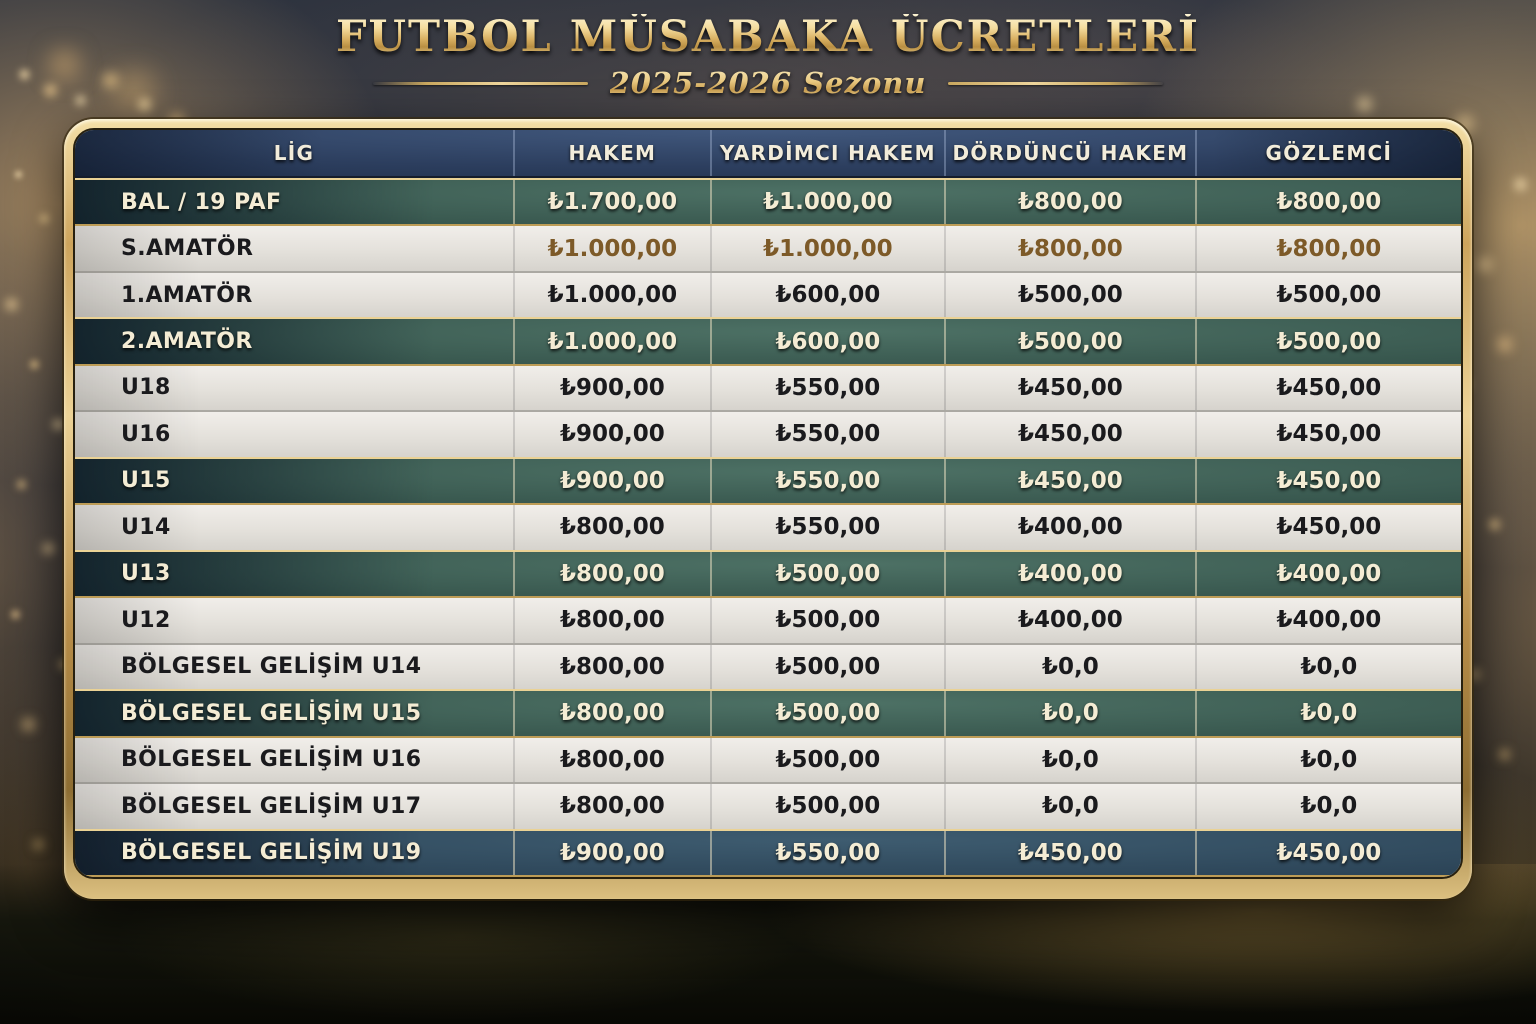 The width and height of the screenshot is (1536, 1024). I want to click on column-header-0: LİG, so click(294, 152).